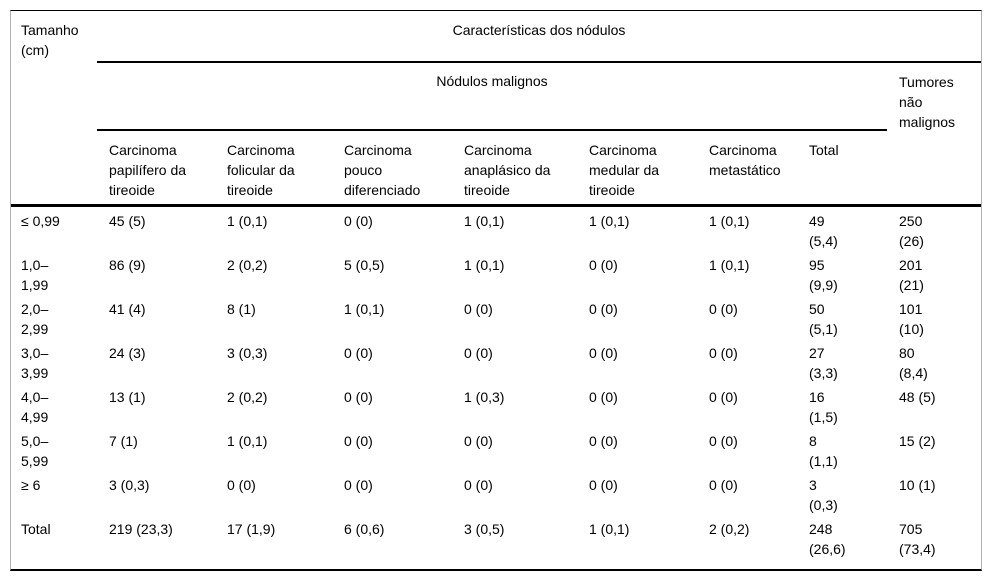 Image resolution: width=992 pixels, height=581 pixels. Describe the element at coordinates (539, 37) in the screenshot. I see `caracteristicas-header: Características dos nódulos` at that location.